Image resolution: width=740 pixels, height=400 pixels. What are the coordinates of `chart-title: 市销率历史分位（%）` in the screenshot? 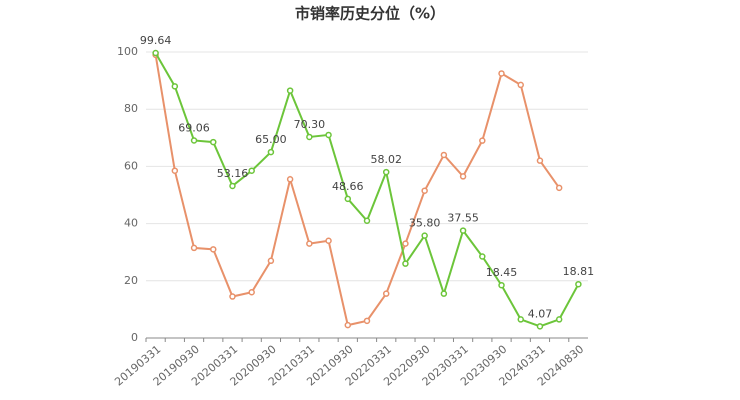 It's located at (370, 14).